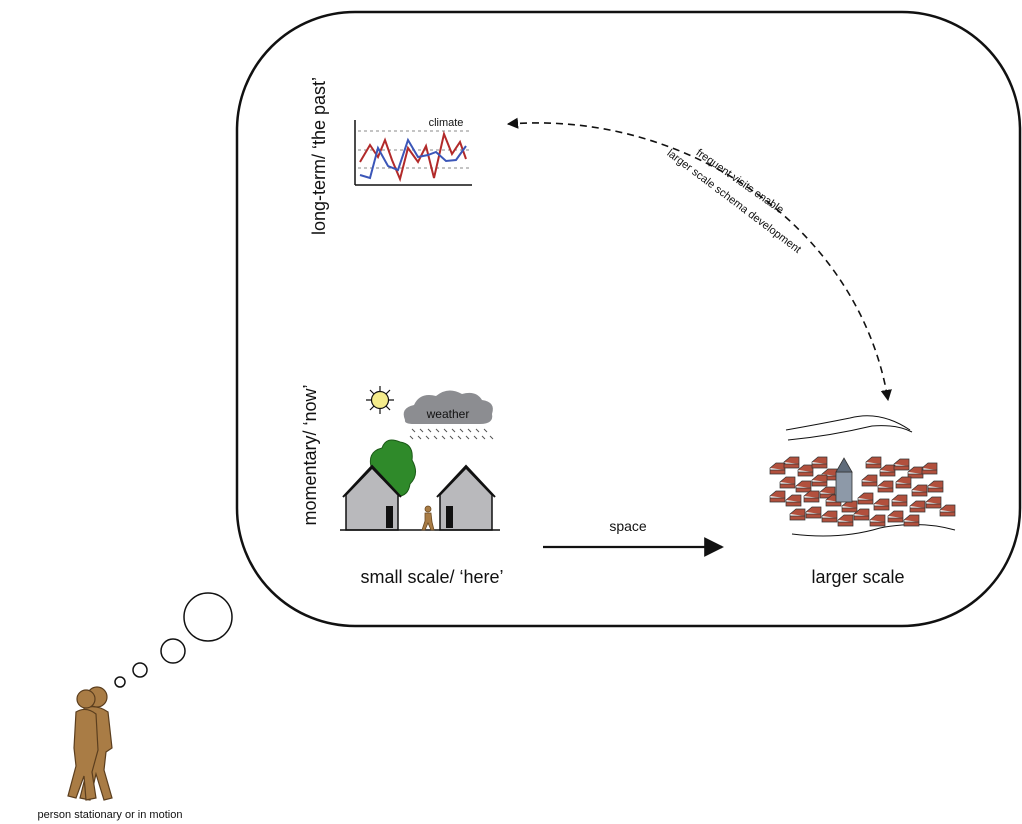 This screenshot has height=824, width=1022. I want to click on climate-chart-icon: climate, so click(413, 151).